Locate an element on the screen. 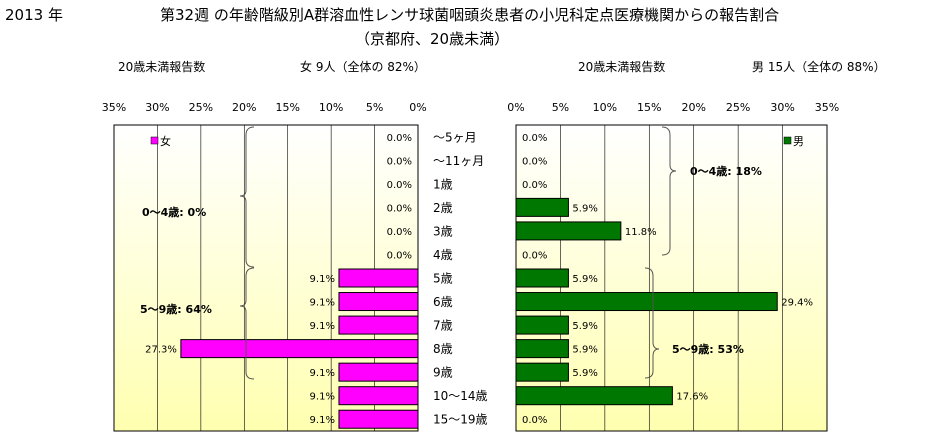 The image size is (944, 443). female-tick-label: 10% is located at coordinates (331, 107).